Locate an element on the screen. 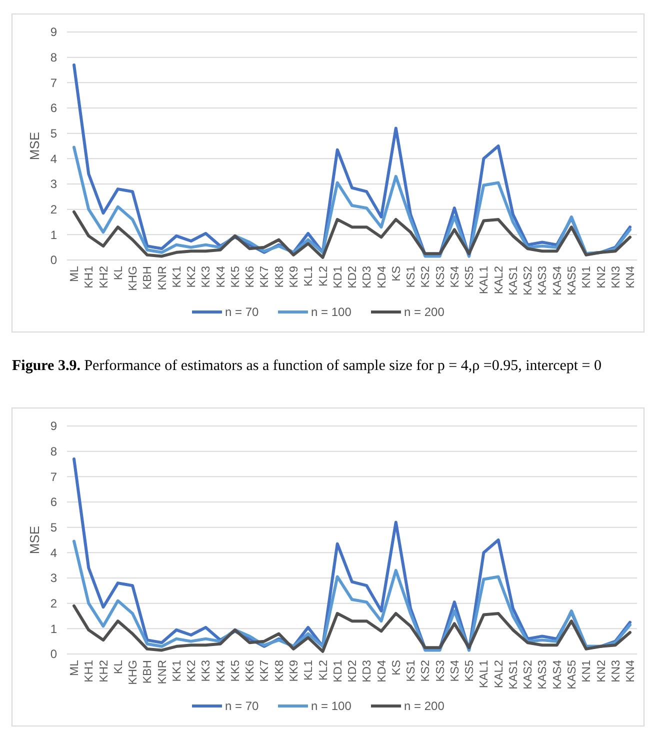 Image resolution: width=656 pixels, height=755 pixels. y-tick-label: 4 is located at coordinates (54, 159).